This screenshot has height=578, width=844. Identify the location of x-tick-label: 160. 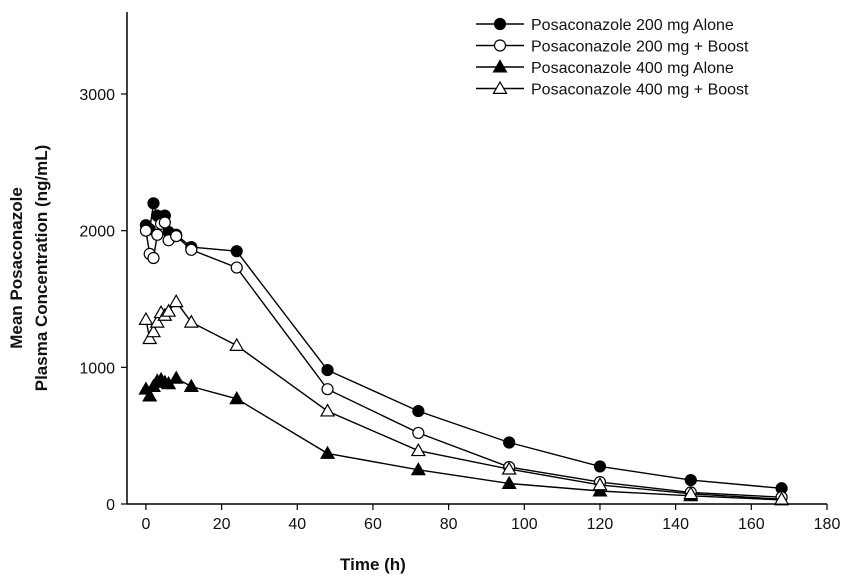
(751, 524).